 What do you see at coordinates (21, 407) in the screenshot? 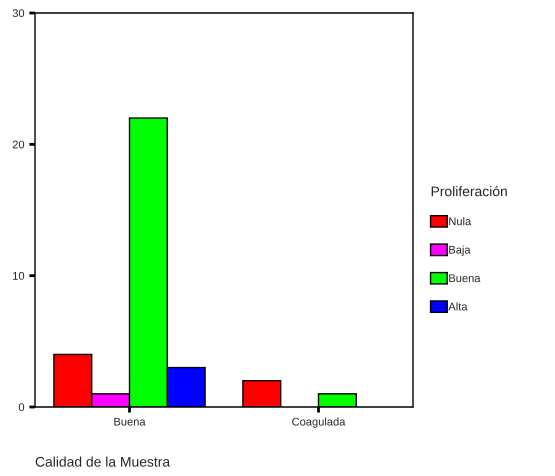
I see `y-tick-label: 0` at bounding box center [21, 407].